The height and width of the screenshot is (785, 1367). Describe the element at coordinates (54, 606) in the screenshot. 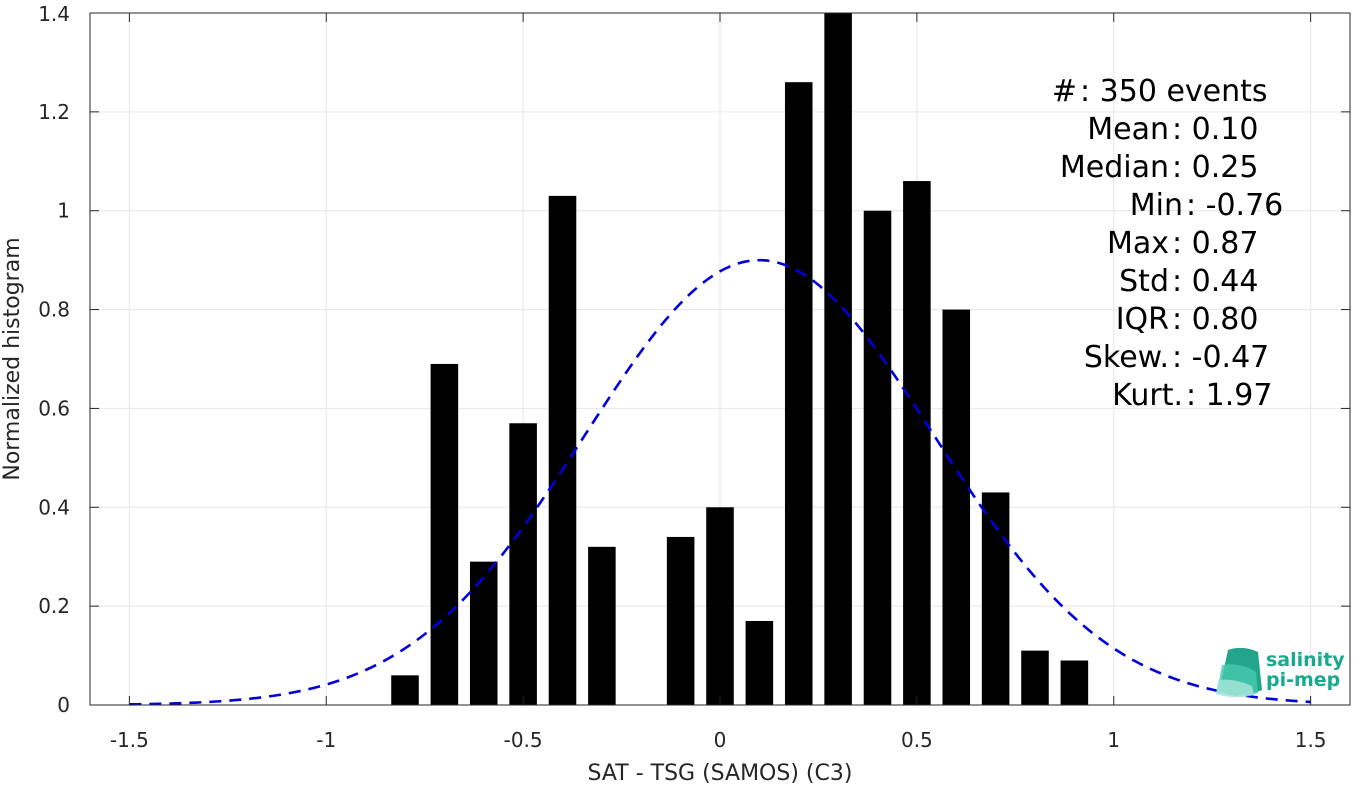

I see `y-tick-label: 0.2` at that location.